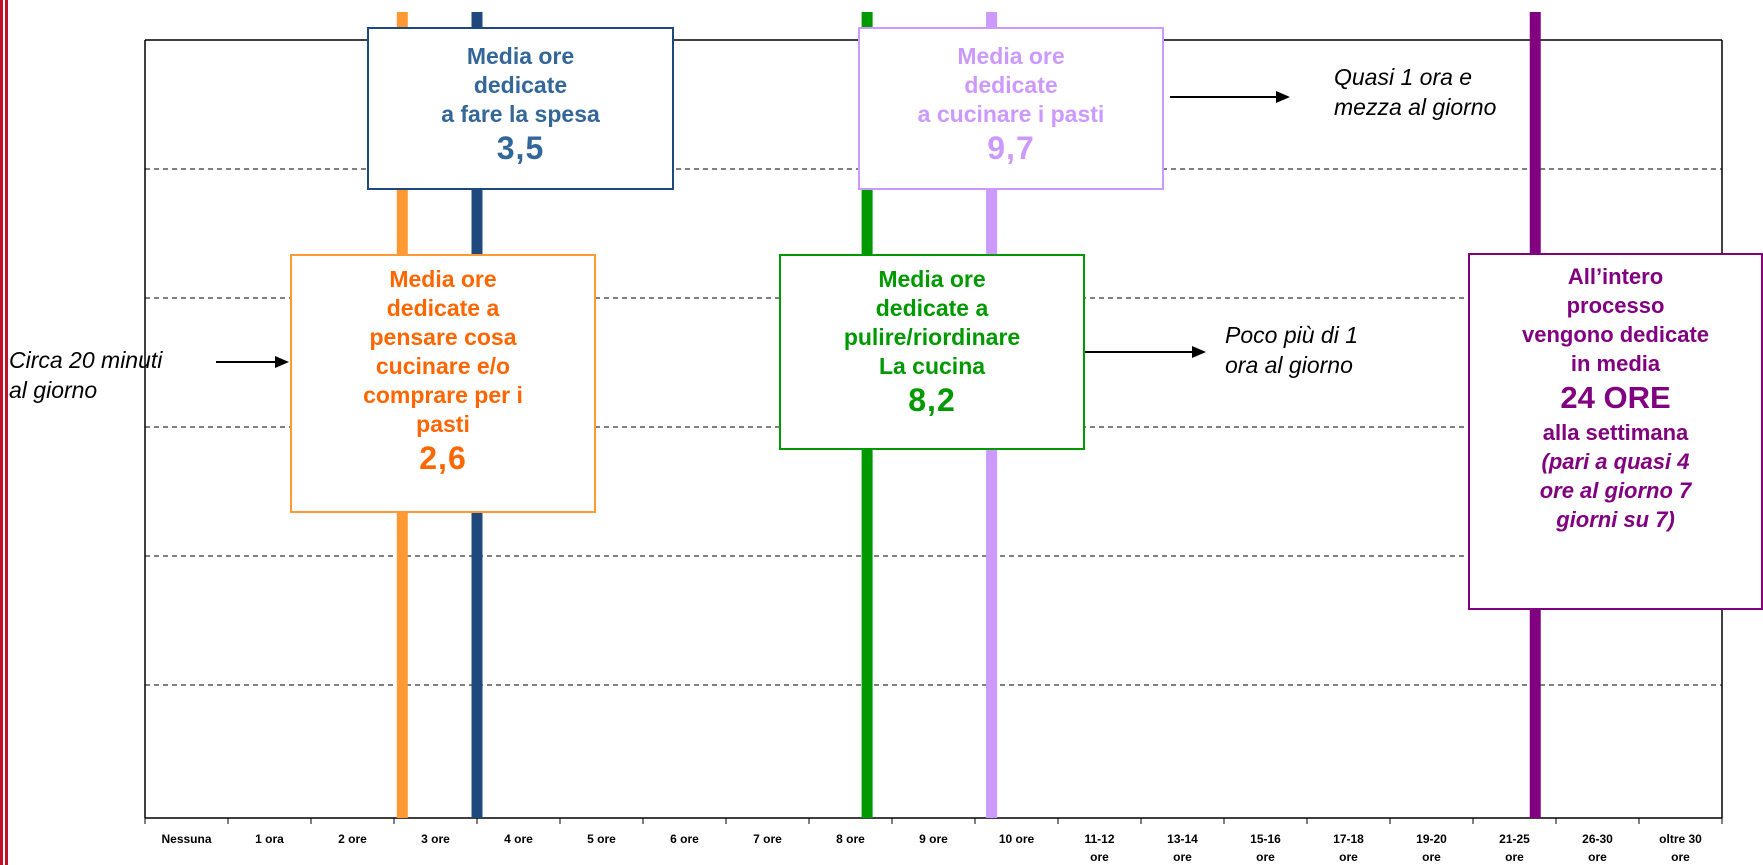 This screenshot has height=865, width=1763. Describe the element at coordinates (443, 366) in the screenshot. I see `box-pensare-label-4: cucinare e/o` at that location.